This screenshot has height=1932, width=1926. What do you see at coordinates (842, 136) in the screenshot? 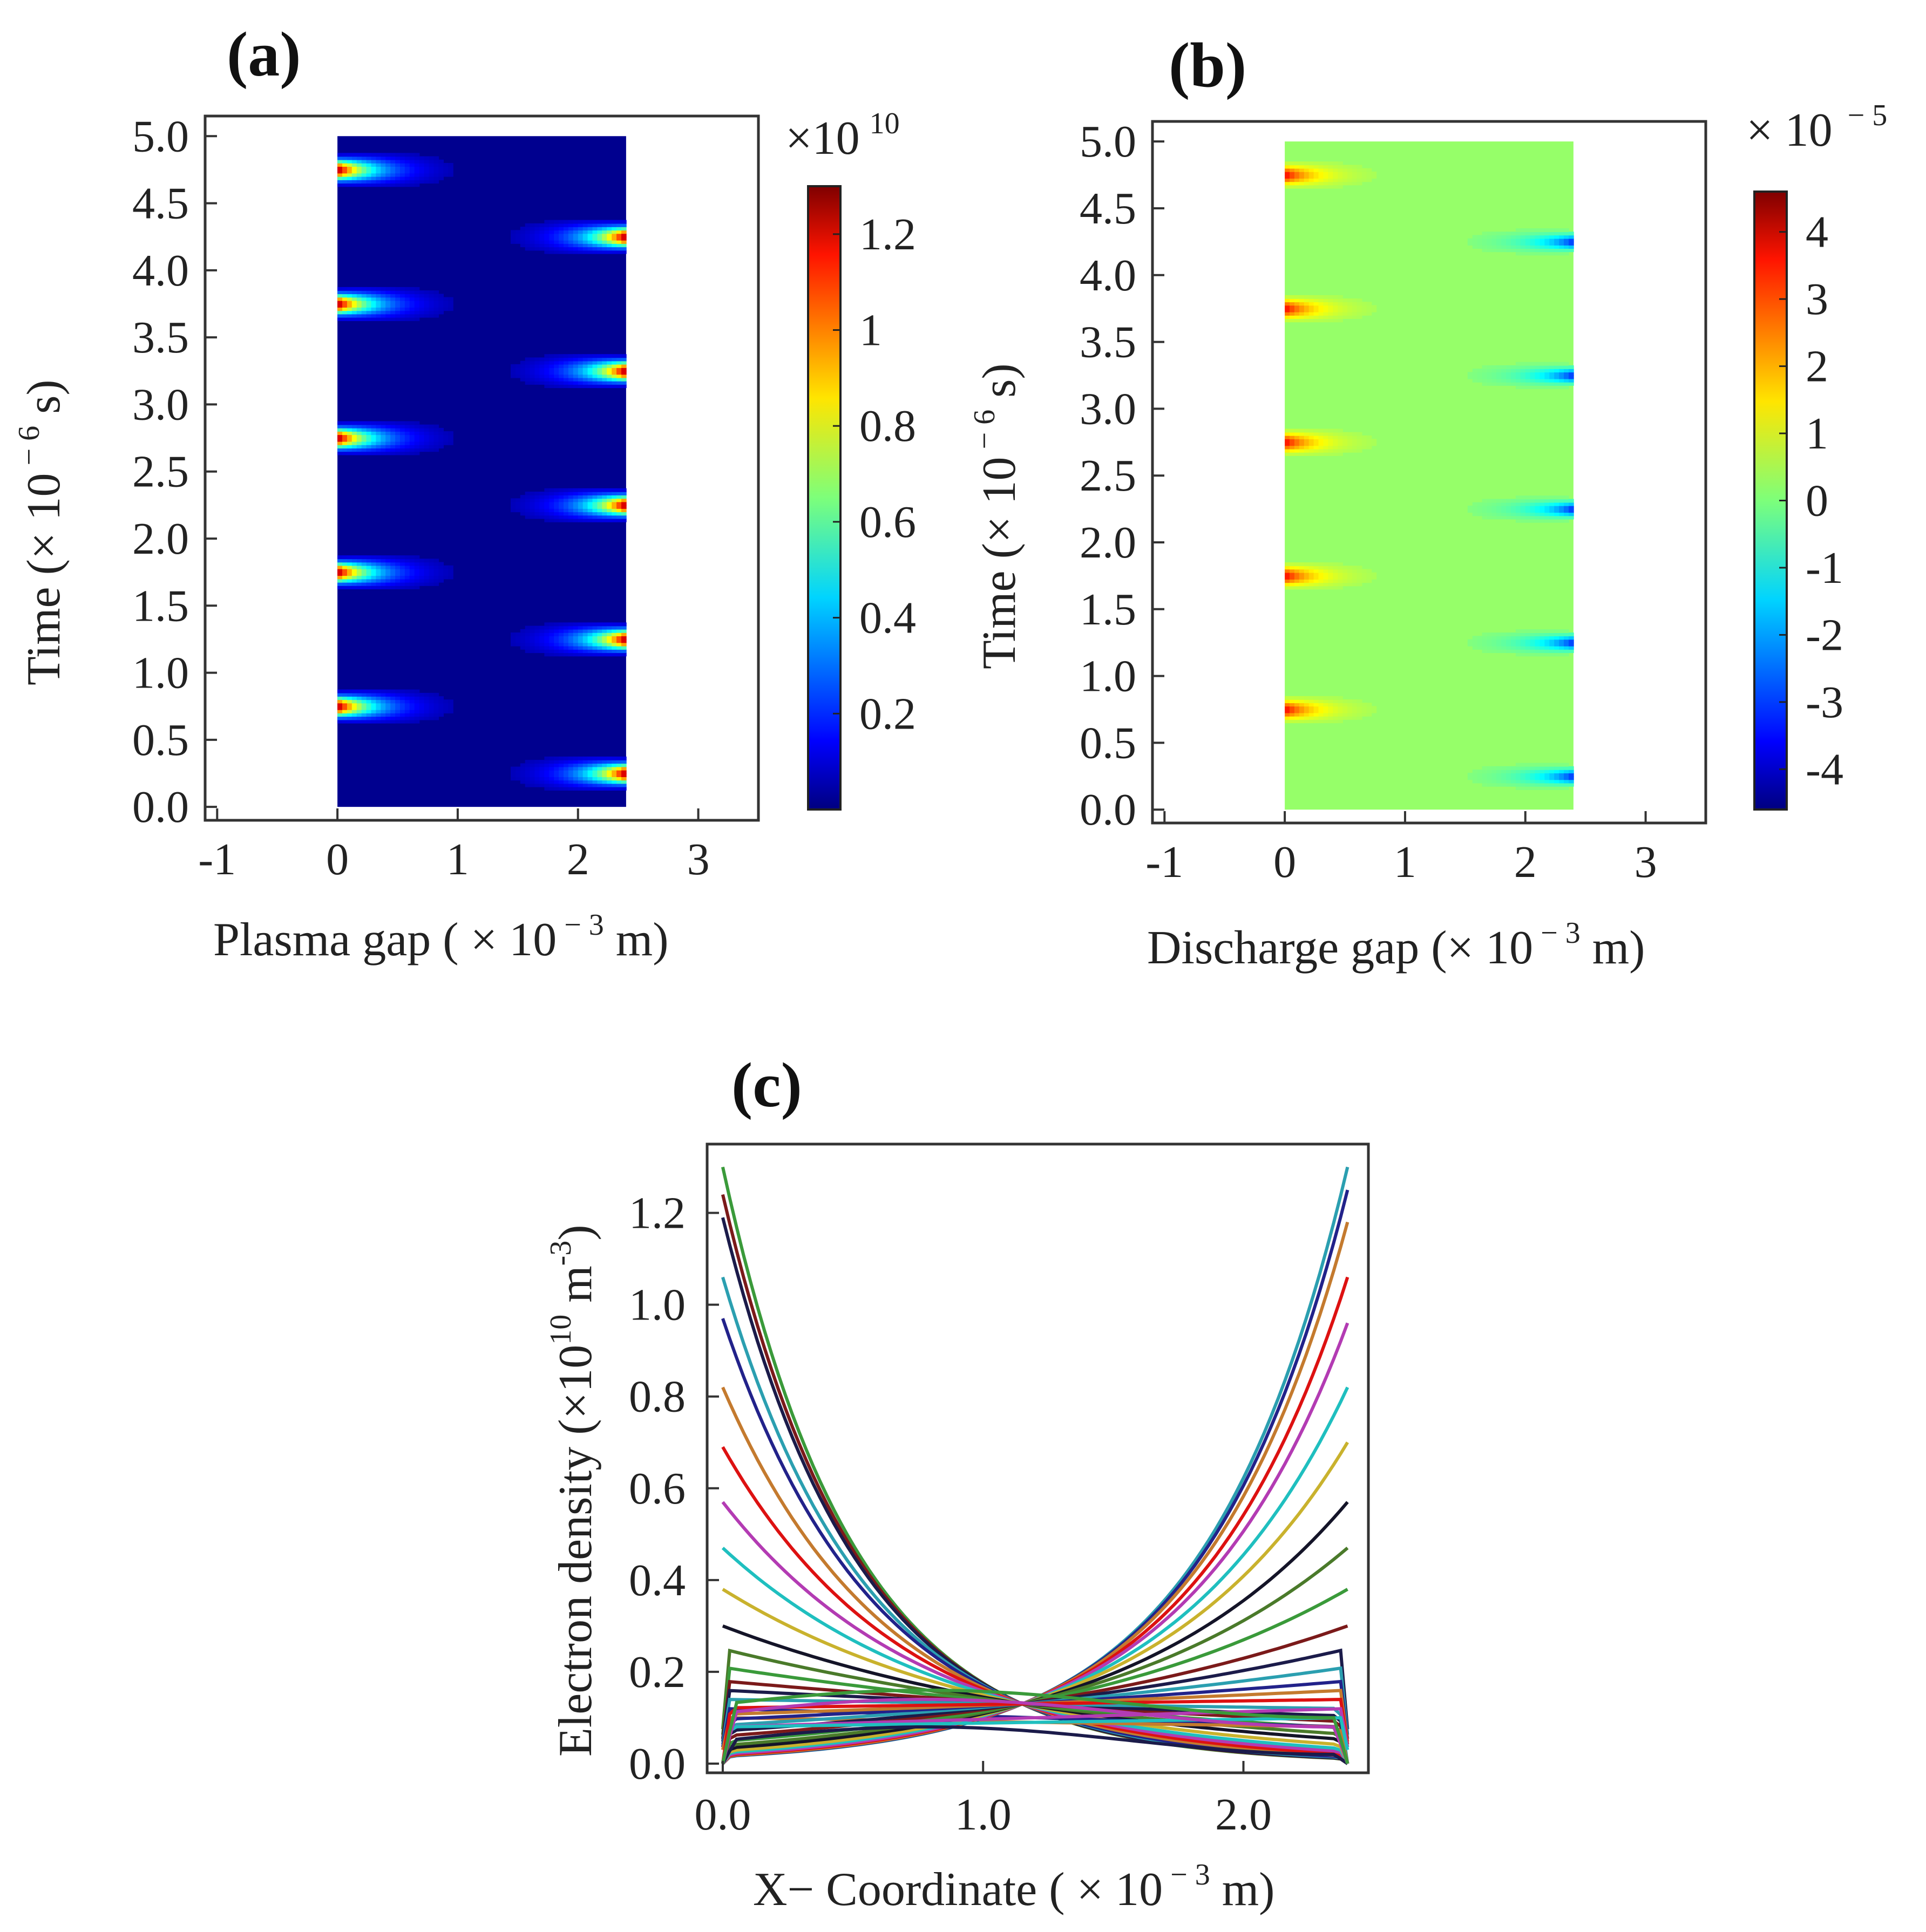
I see `panel-a-colorbar-multiplier: ×10 10` at bounding box center [842, 136].